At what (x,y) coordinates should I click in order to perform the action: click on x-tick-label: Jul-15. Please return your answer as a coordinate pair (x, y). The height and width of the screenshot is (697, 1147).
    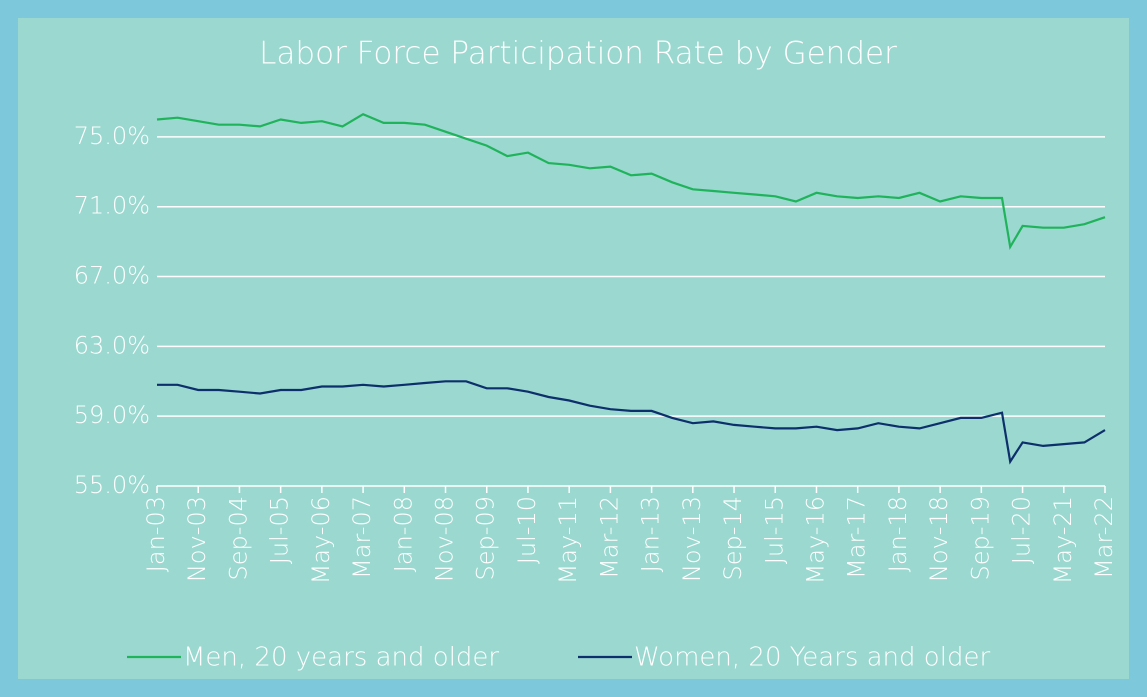
    Looking at the image, I should click on (774, 530).